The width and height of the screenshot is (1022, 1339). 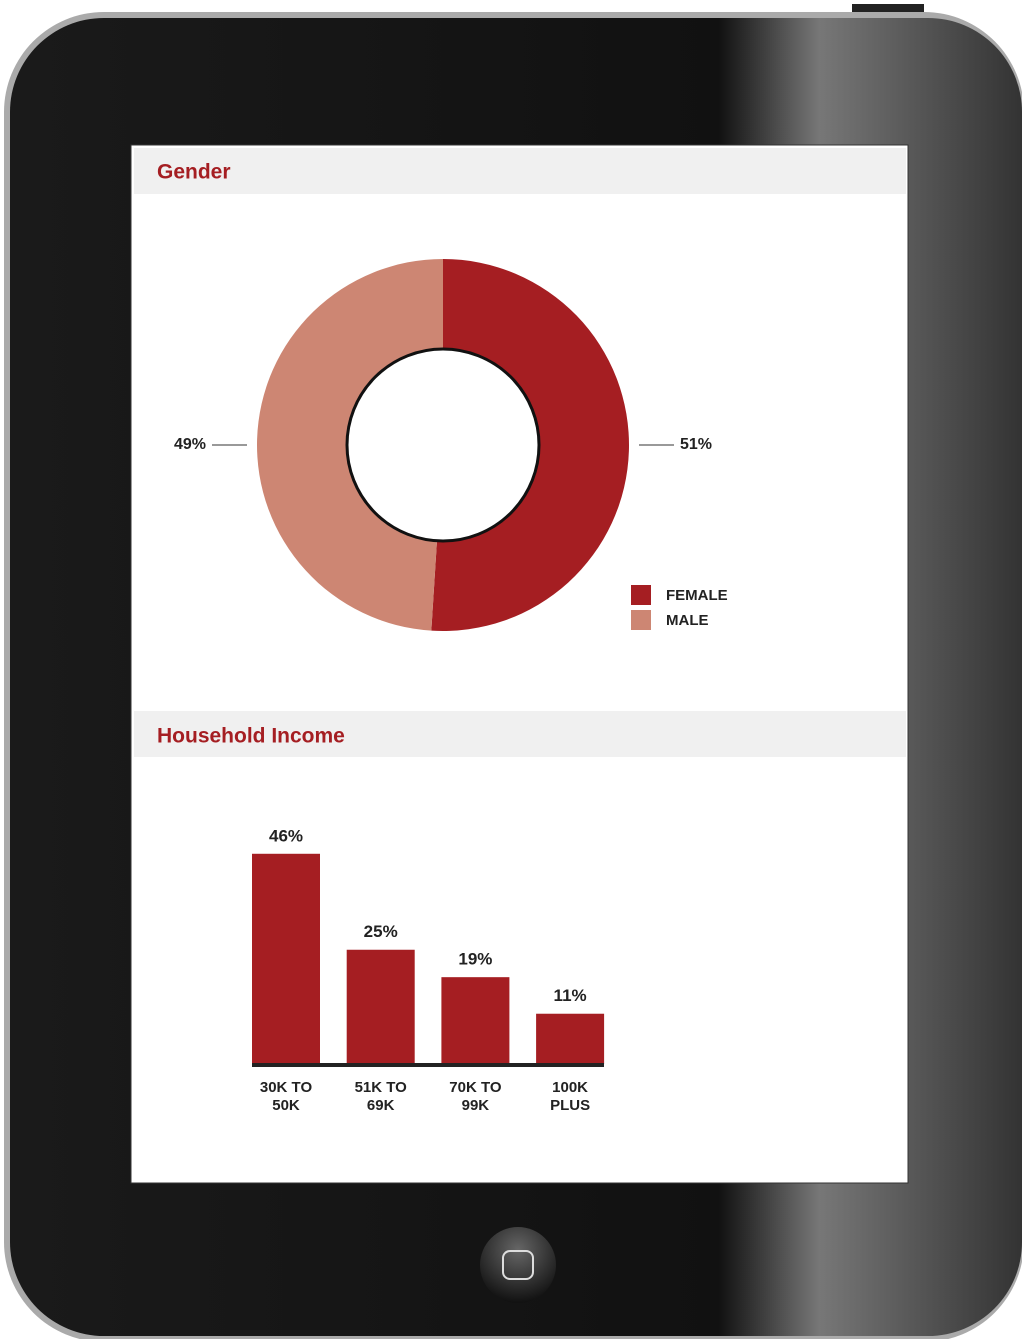 I want to click on value-label: 46%, so click(x=286, y=835).